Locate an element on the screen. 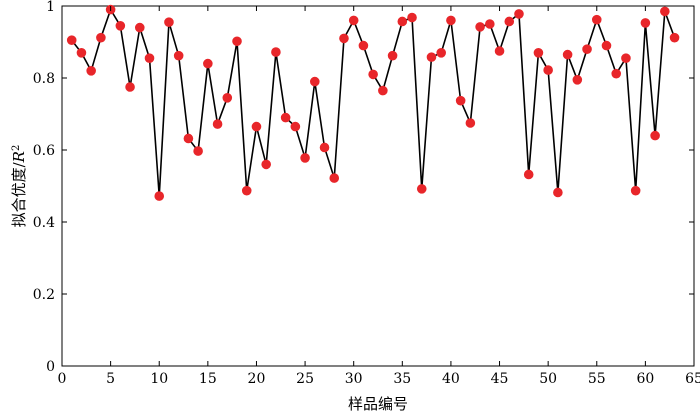 The image size is (700, 414). y-axis-title-text: 拟合优度/ is located at coordinates (19, 194).